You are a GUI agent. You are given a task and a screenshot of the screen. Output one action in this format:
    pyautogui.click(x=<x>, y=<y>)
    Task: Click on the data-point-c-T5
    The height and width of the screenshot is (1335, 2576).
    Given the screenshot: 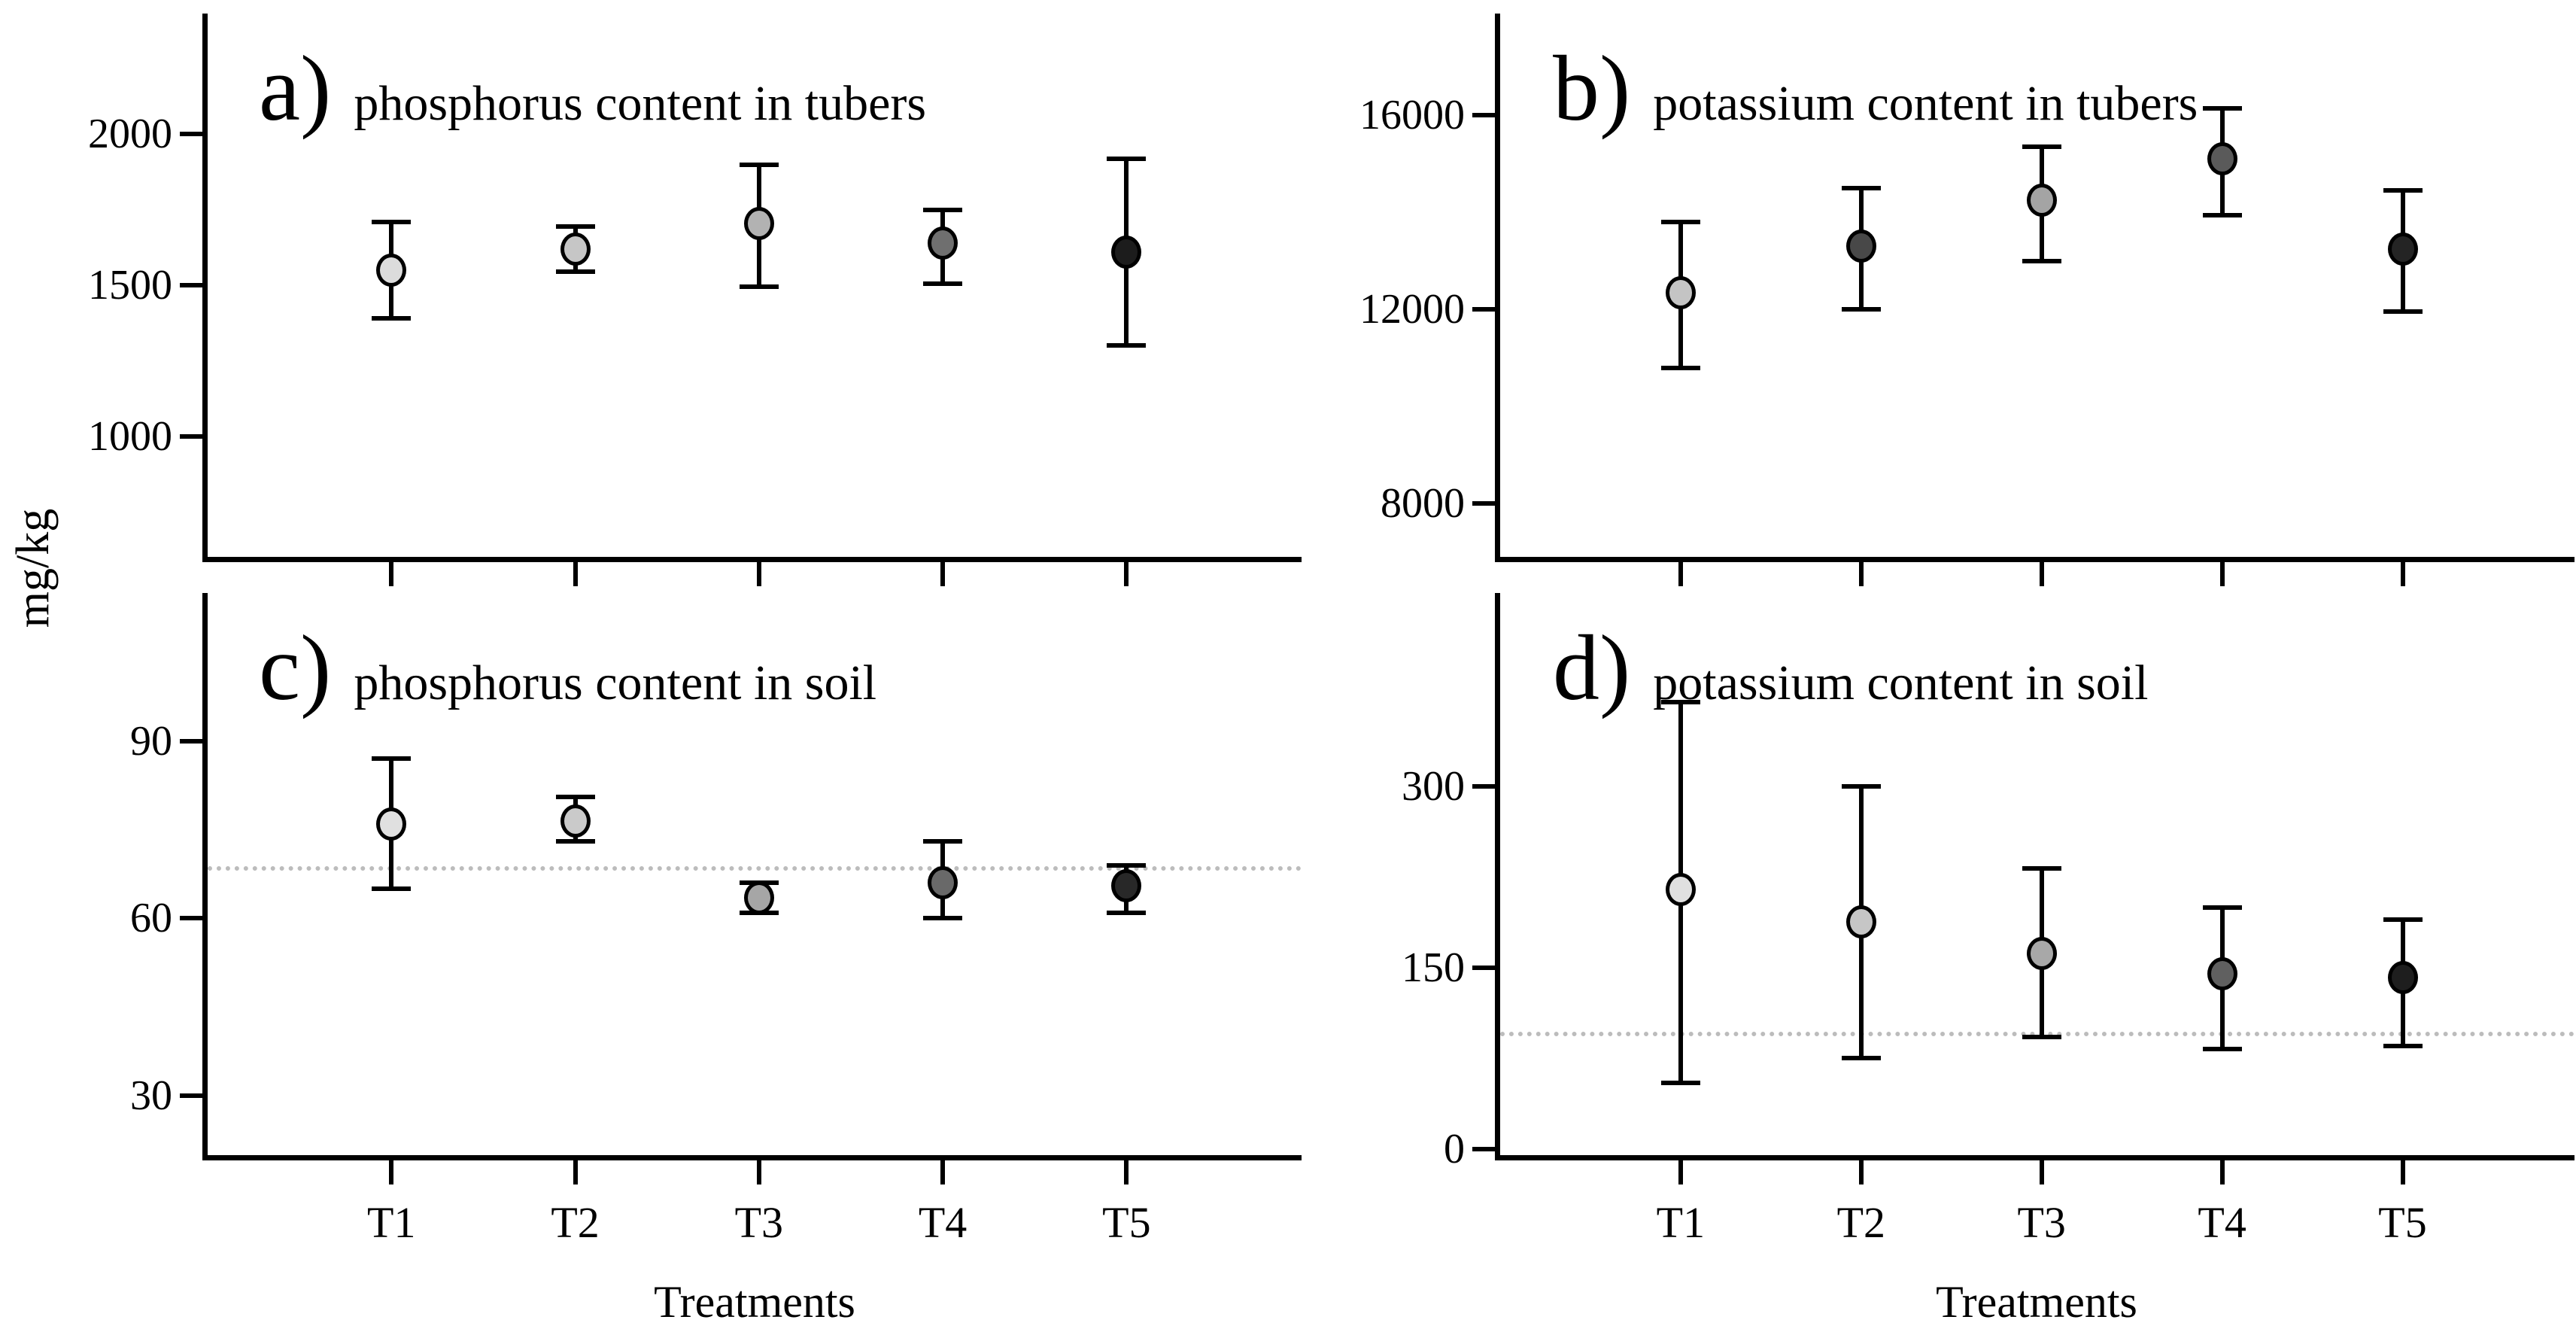 What is the action you would take?
    pyautogui.click(x=1126, y=886)
    